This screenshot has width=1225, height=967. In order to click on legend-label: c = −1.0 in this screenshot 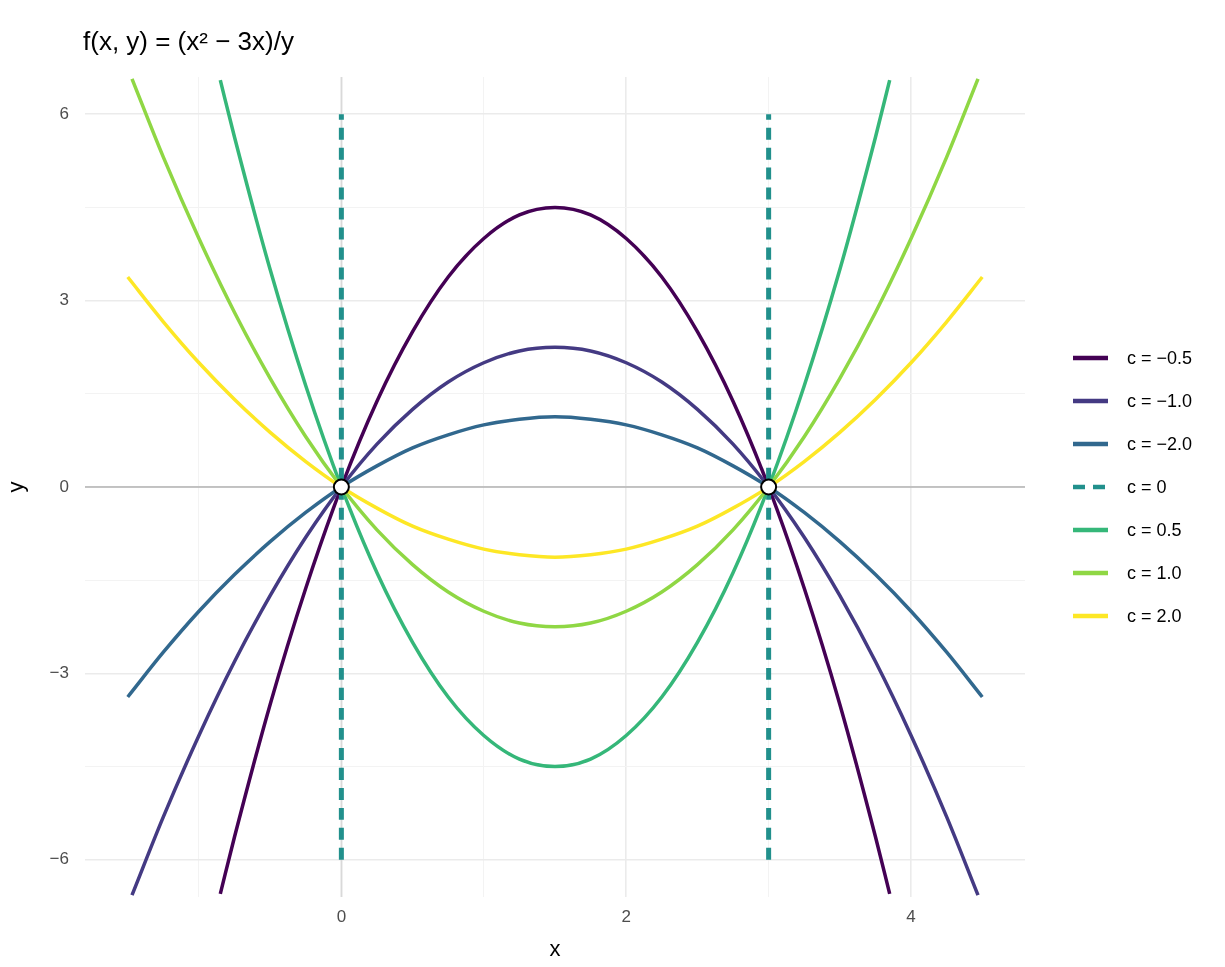, I will do `click(1160, 400)`.